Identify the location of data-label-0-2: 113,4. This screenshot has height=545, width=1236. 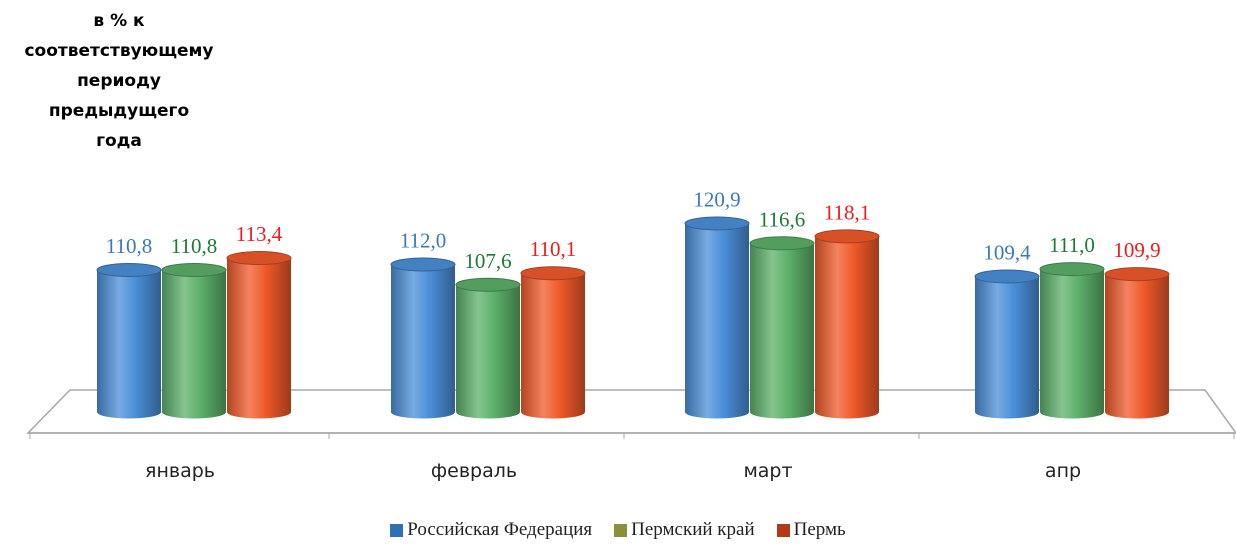
(259, 234).